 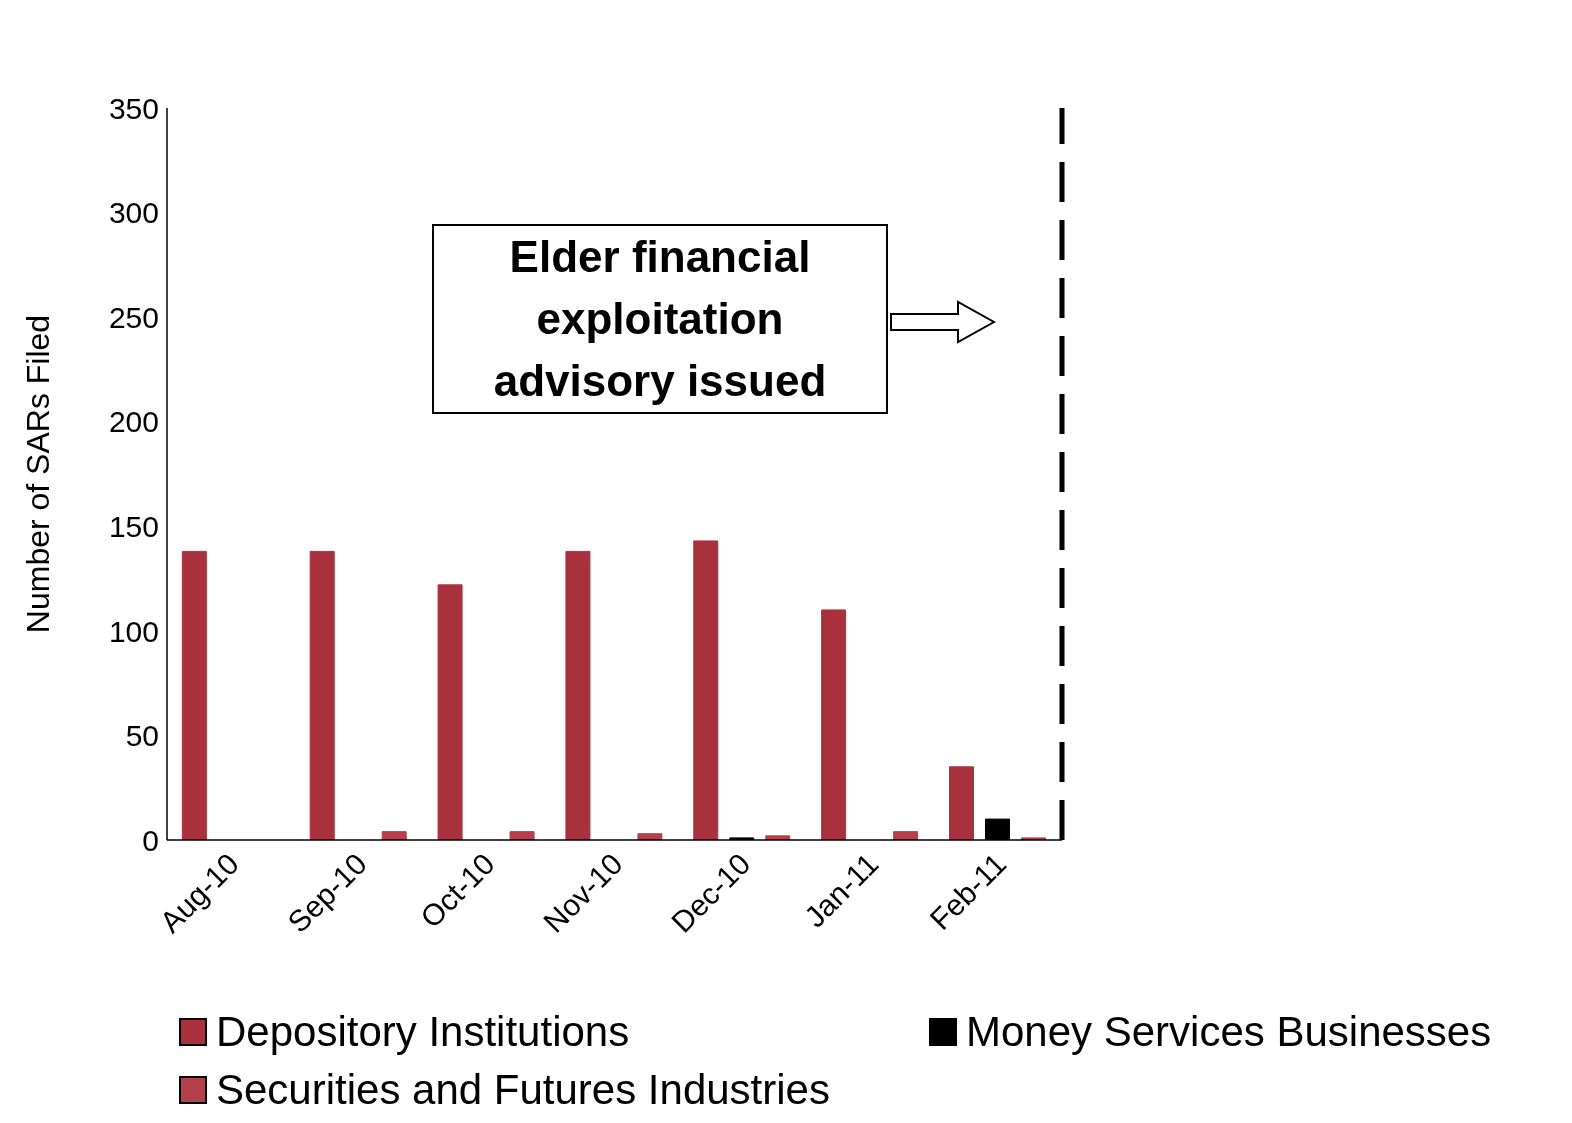 I want to click on legend-label: Money Services Businesses, so click(x=1229, y=1032).